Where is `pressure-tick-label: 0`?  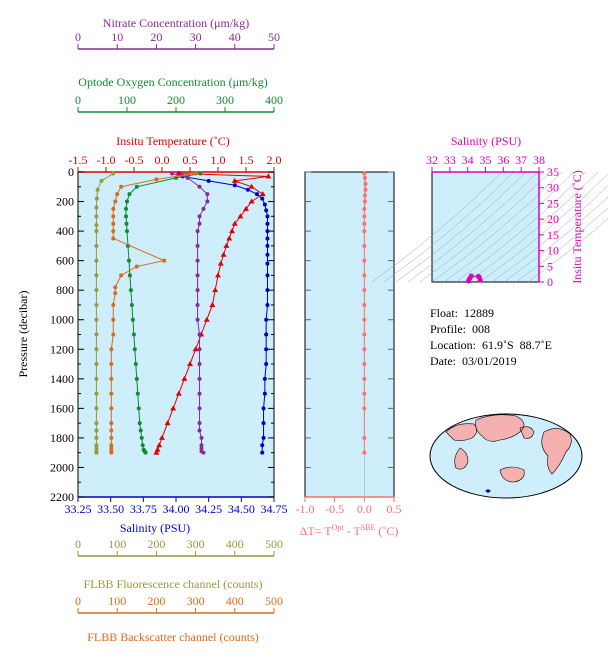
pressure-tick-label: 0 is located at coordinates (71, 172).